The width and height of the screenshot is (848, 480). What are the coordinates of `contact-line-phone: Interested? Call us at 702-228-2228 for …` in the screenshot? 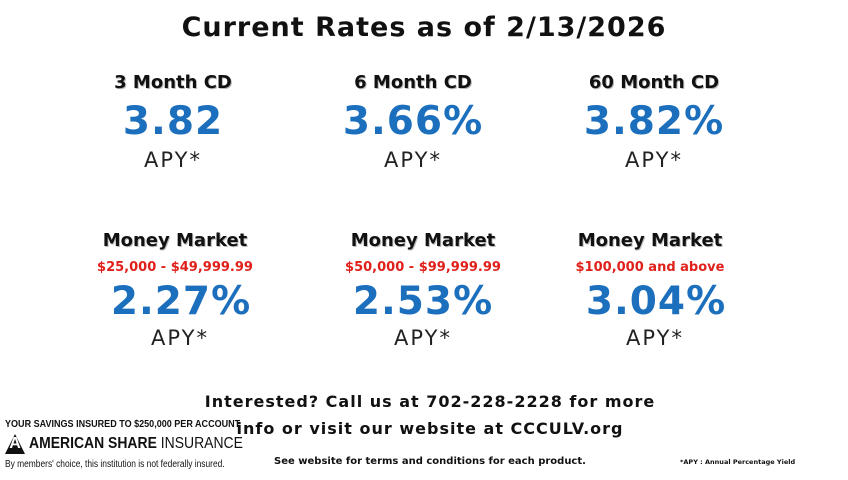 It's located at (430, 401).